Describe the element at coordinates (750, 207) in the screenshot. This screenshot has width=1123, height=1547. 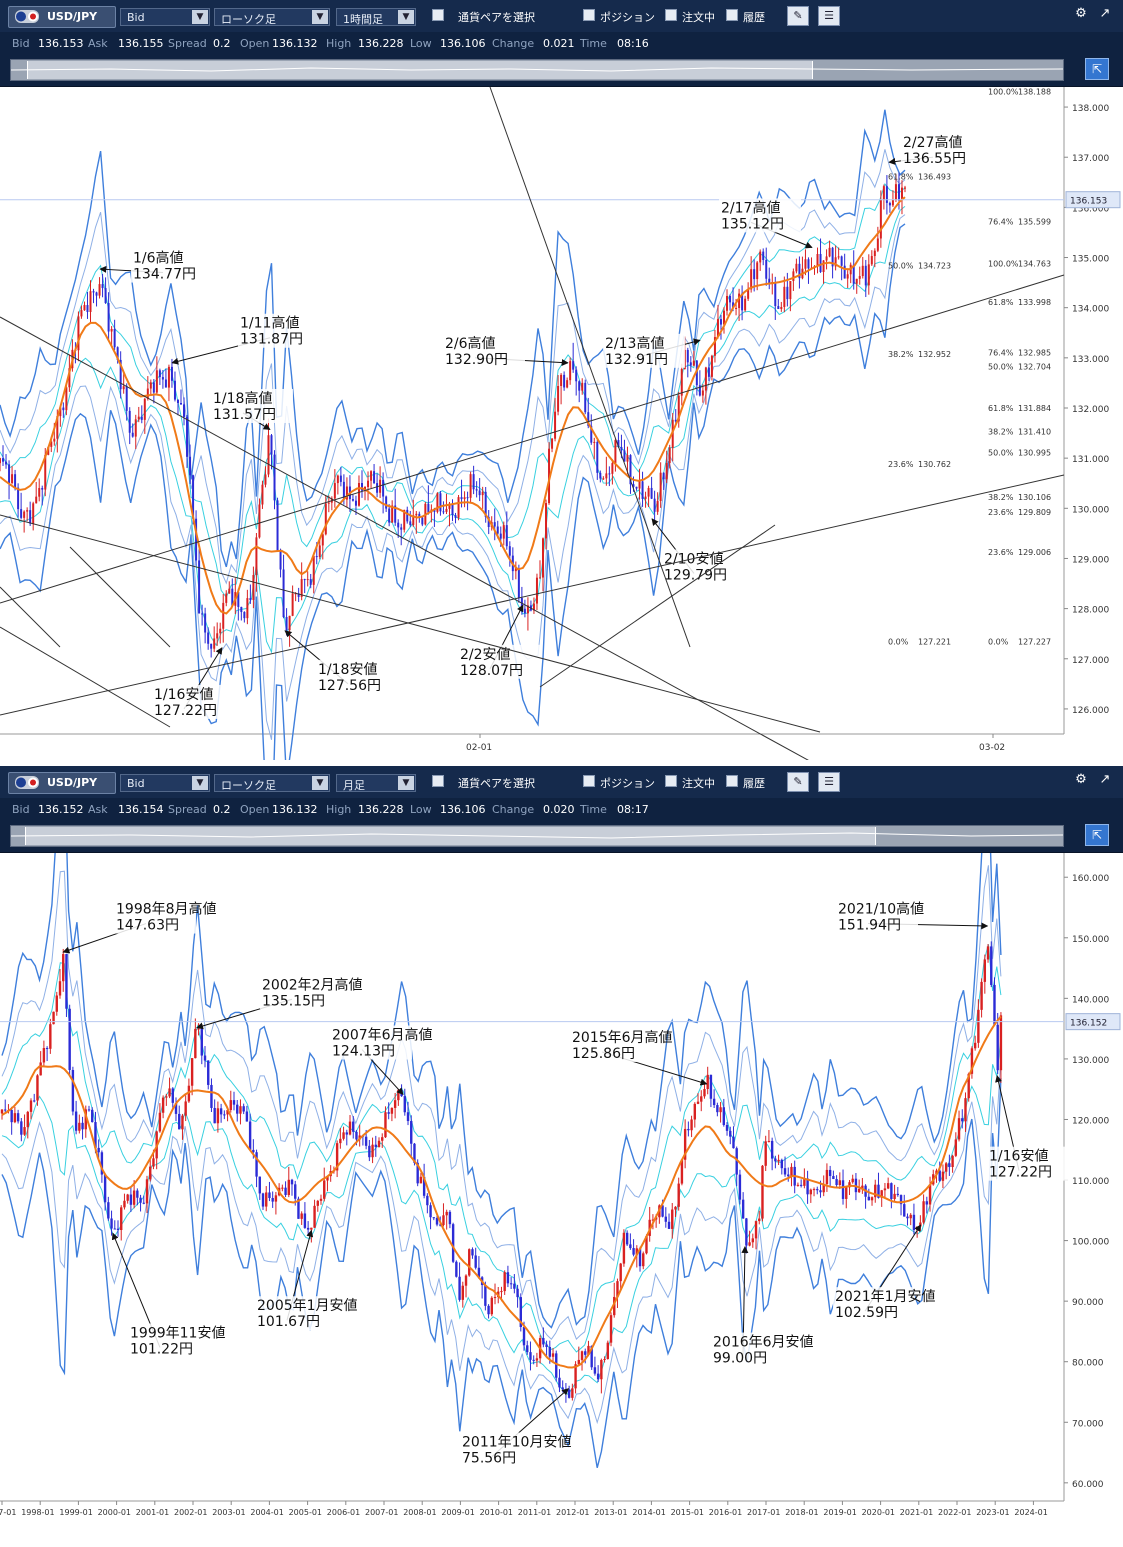
I see `annotation-date: 2/17高値` at that location.